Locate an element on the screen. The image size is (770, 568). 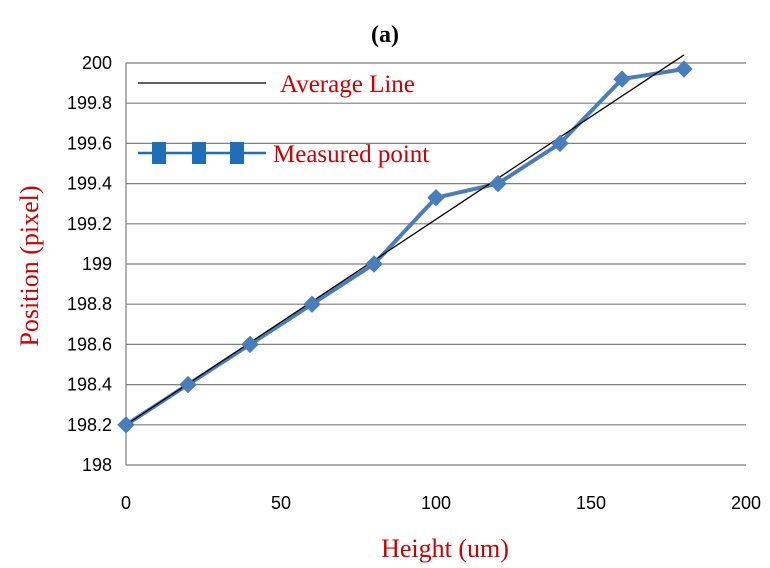
y-tick-label: 198.4 is located at coordinates (89, 385).